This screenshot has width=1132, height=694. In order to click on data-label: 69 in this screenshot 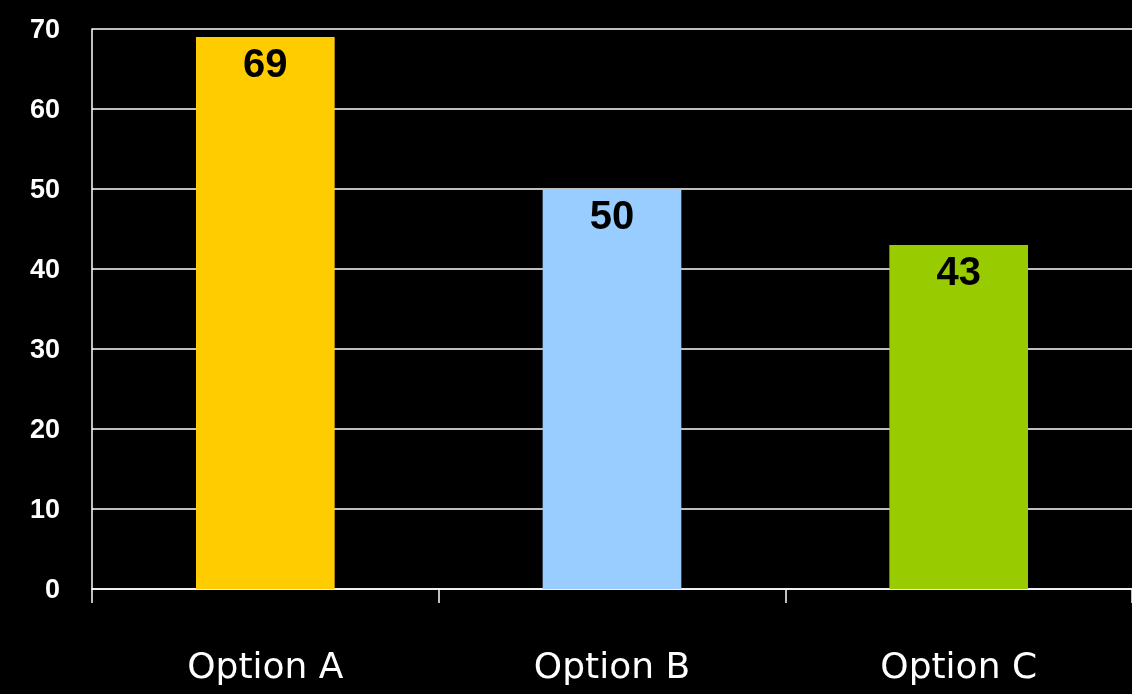, I will do `click(265, 63)`.